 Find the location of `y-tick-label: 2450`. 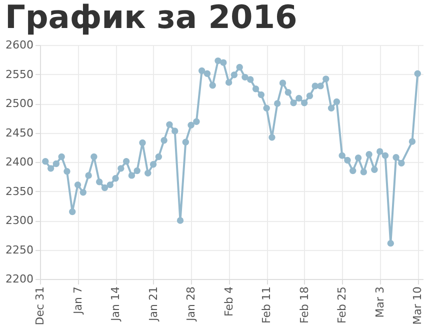

y-tick-label: 2450 is located at coordinates (20, 133).